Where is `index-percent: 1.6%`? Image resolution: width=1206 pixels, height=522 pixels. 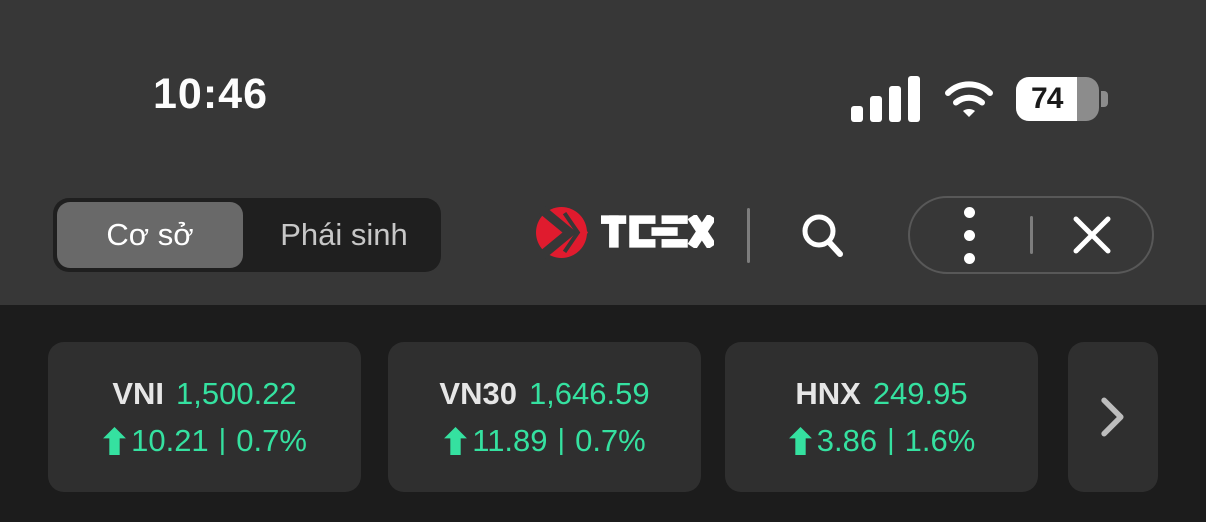 index-percent: 1.6% is located at coordinates (940, 440).